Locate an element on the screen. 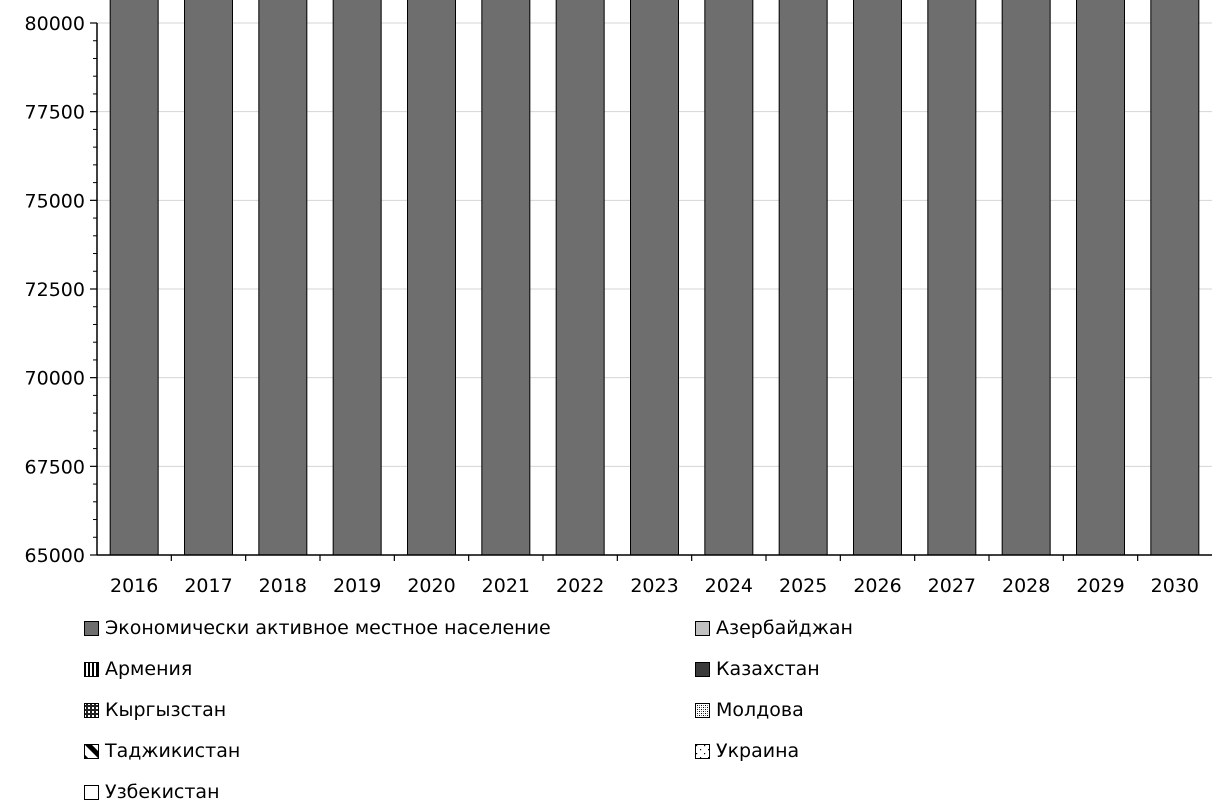 The image size is (1219, 809). x-tick-label-2023: 2023 is located at coordinates (654, 586).